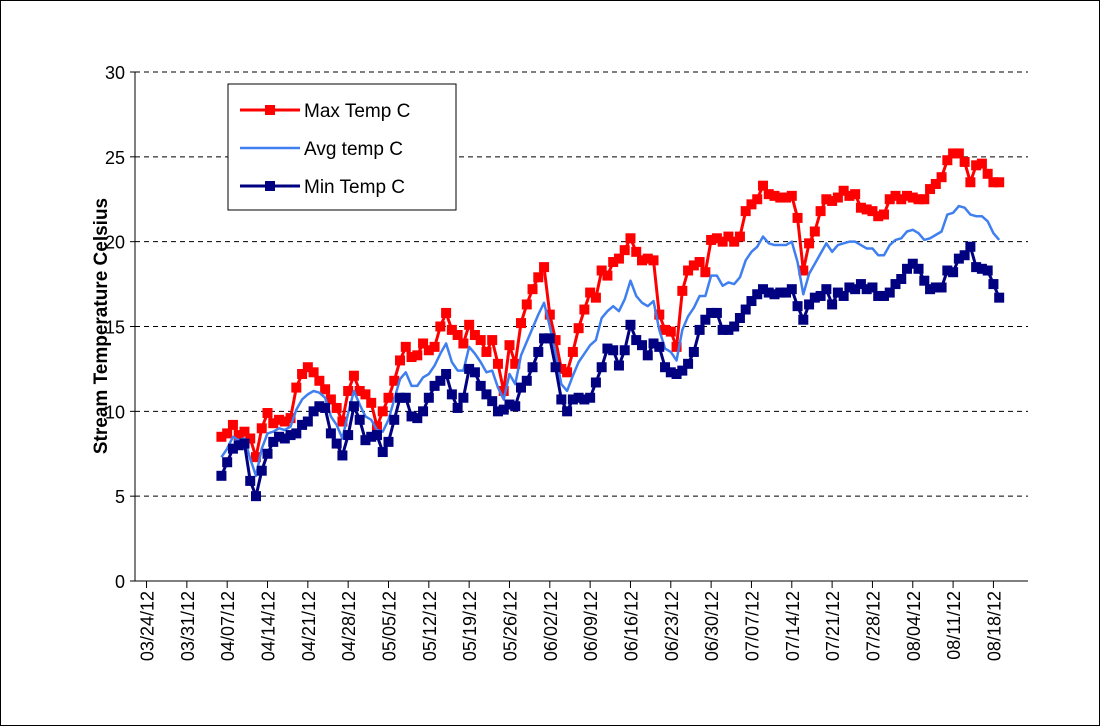  I want to click on x-tick-label: 05/26/12, so click(510, 626).